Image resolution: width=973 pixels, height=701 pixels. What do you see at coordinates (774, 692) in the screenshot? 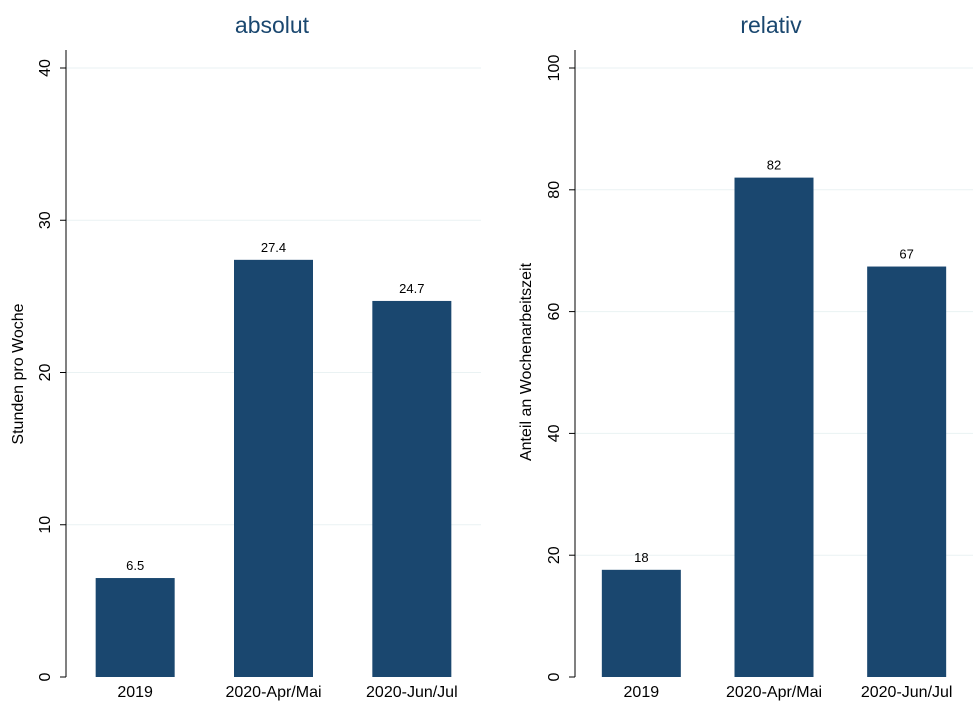
I see `x-category-label-relativ-2: 2020-Apr/Mai` at bounding box center [774, 692].